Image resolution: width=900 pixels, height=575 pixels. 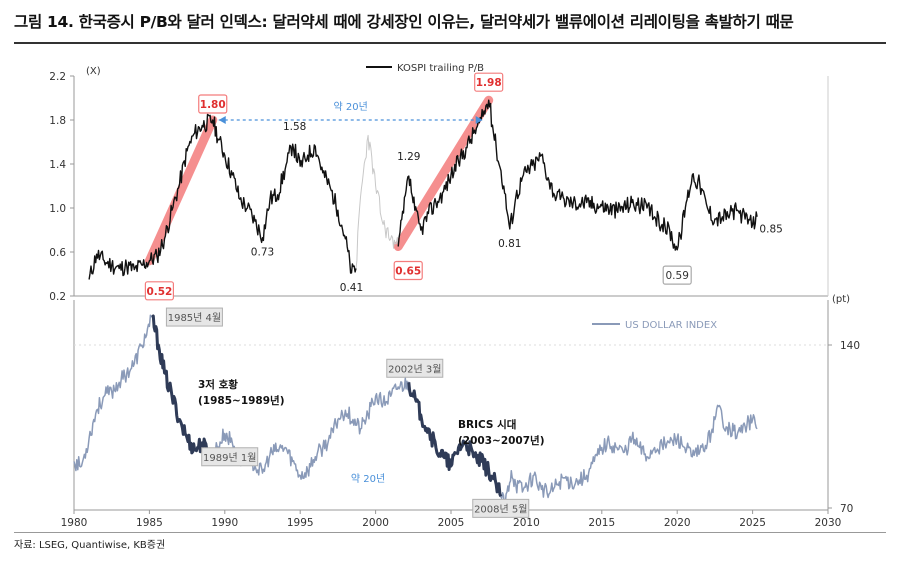 What do you see at coordinates (300, 523) in the screenshot?
I see `x-tick-label: 1995` at bounding box center [300, 523].